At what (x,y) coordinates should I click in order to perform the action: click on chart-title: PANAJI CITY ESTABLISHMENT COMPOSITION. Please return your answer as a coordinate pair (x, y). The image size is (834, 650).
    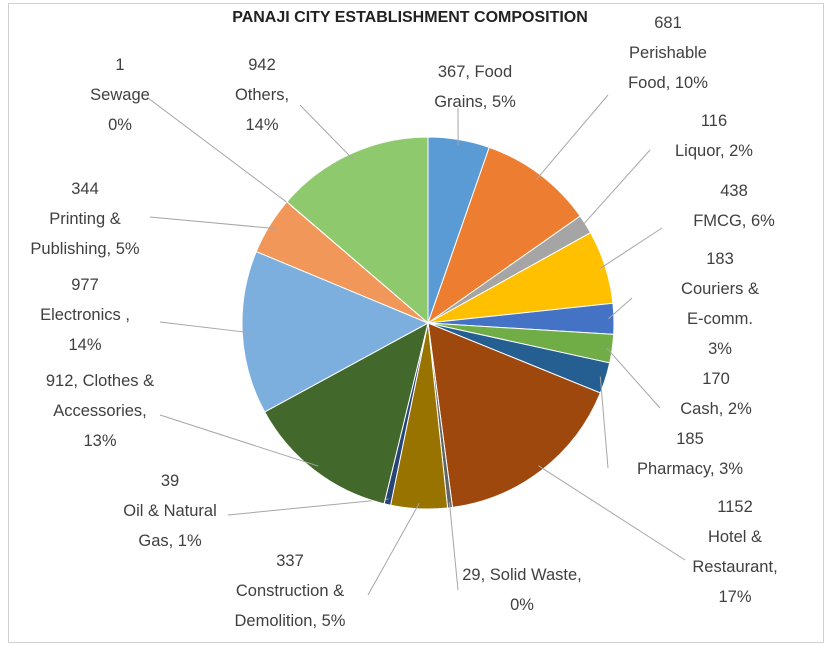
    Looking at the image, I should click on (410, 17).